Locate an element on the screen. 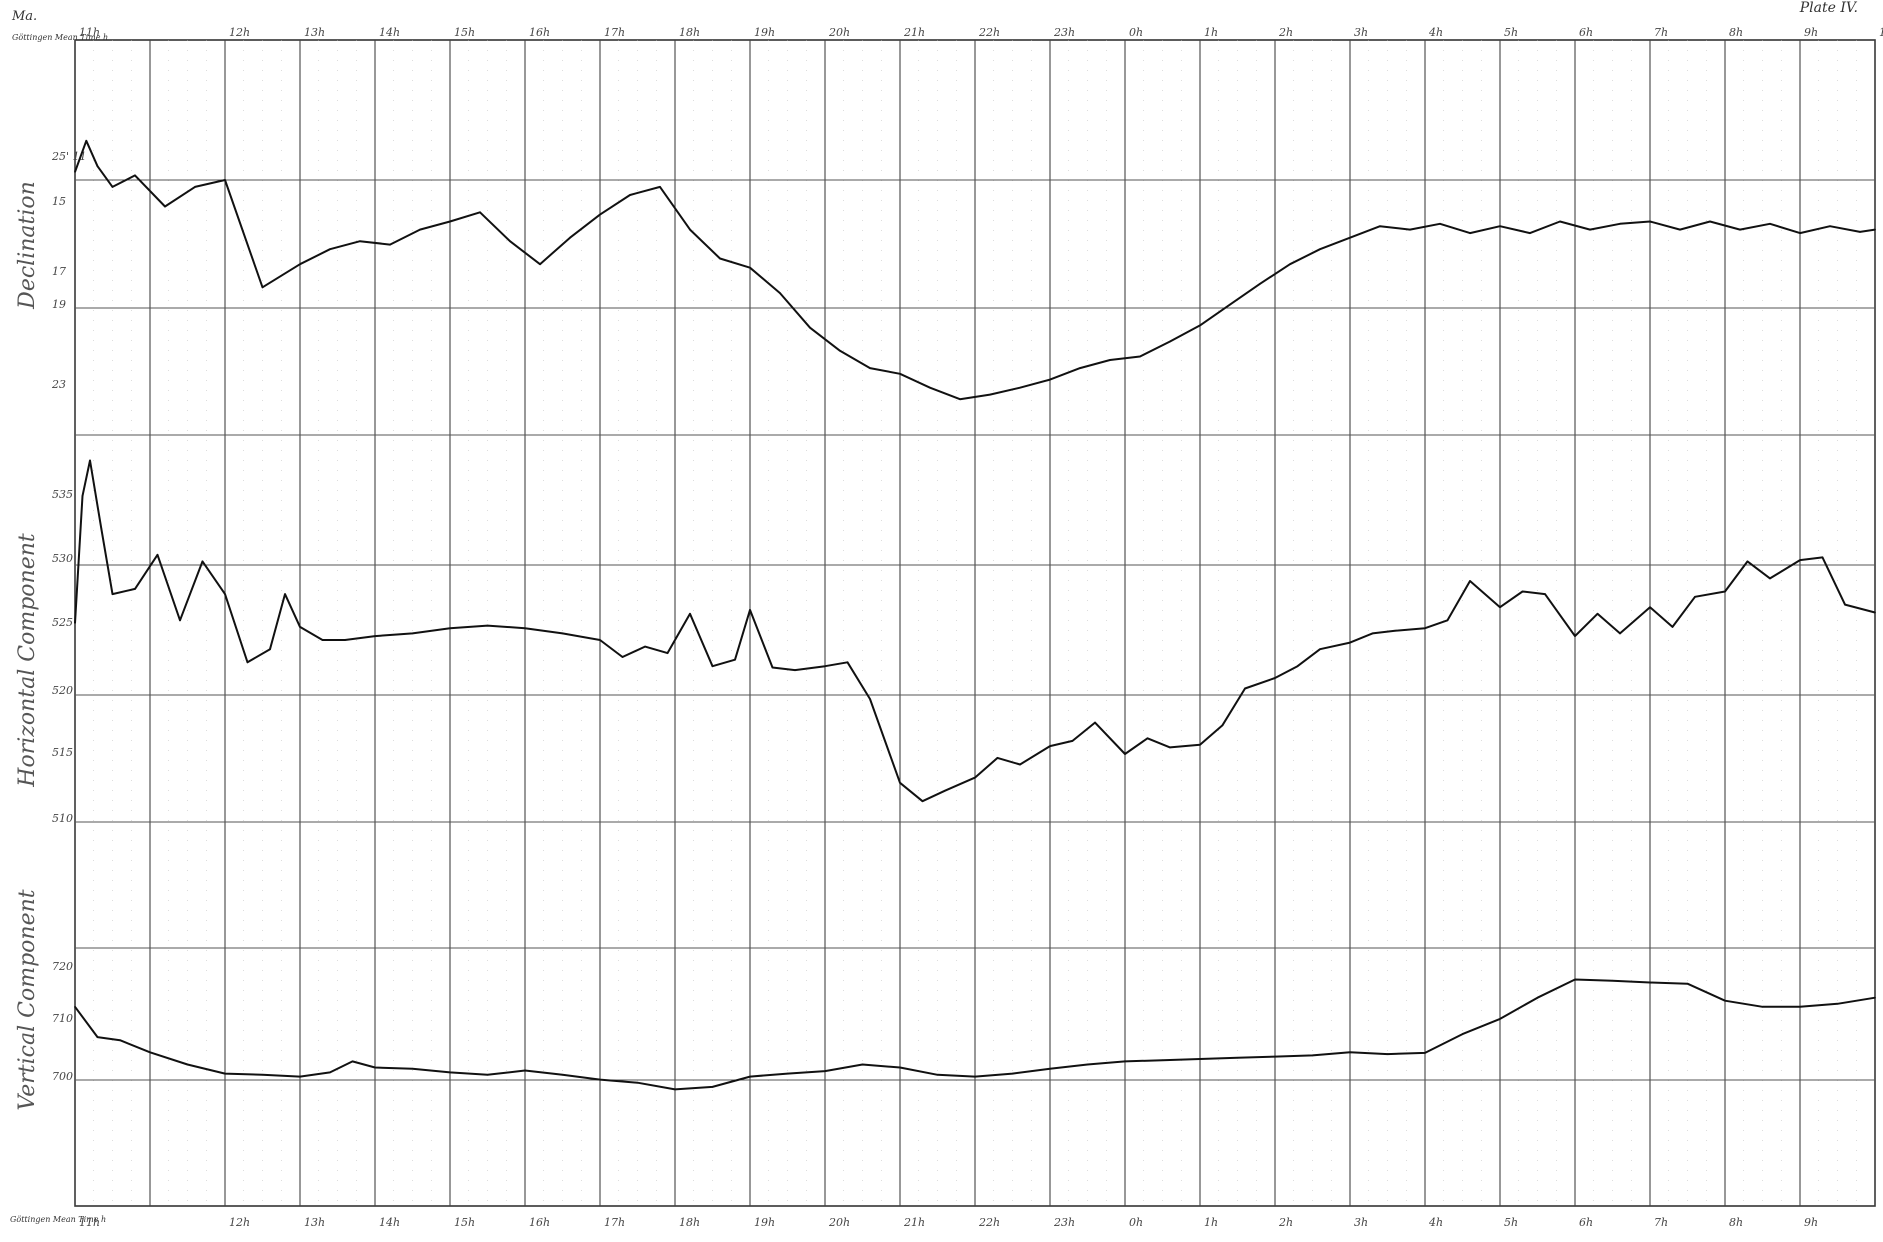  top-left-note: Ma. is located at coordinates (24, 16).